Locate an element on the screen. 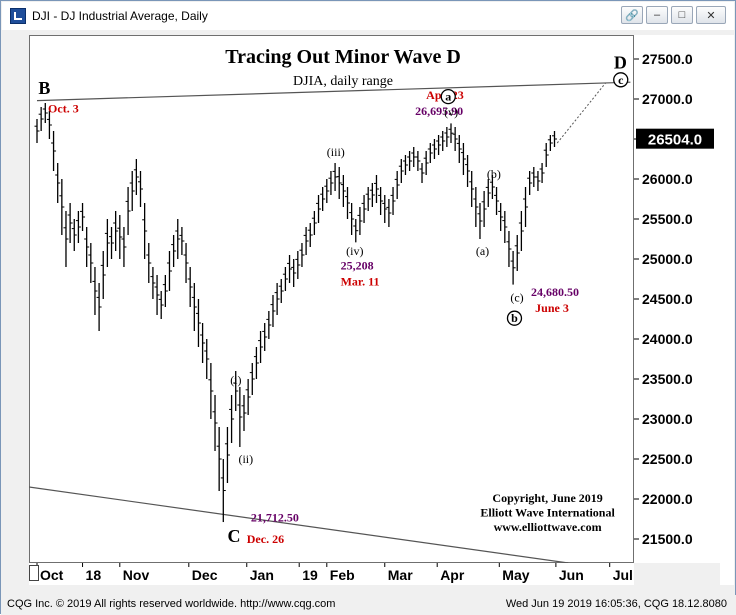 The width and height of the screenshot is (736, 615). x-tick-label: May is located at coordinates (515, 575).